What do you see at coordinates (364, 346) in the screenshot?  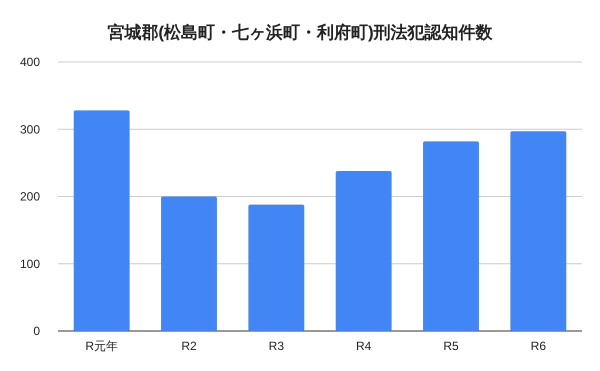 I see `x-tick-label: R4` at bounding box center [364, 346].